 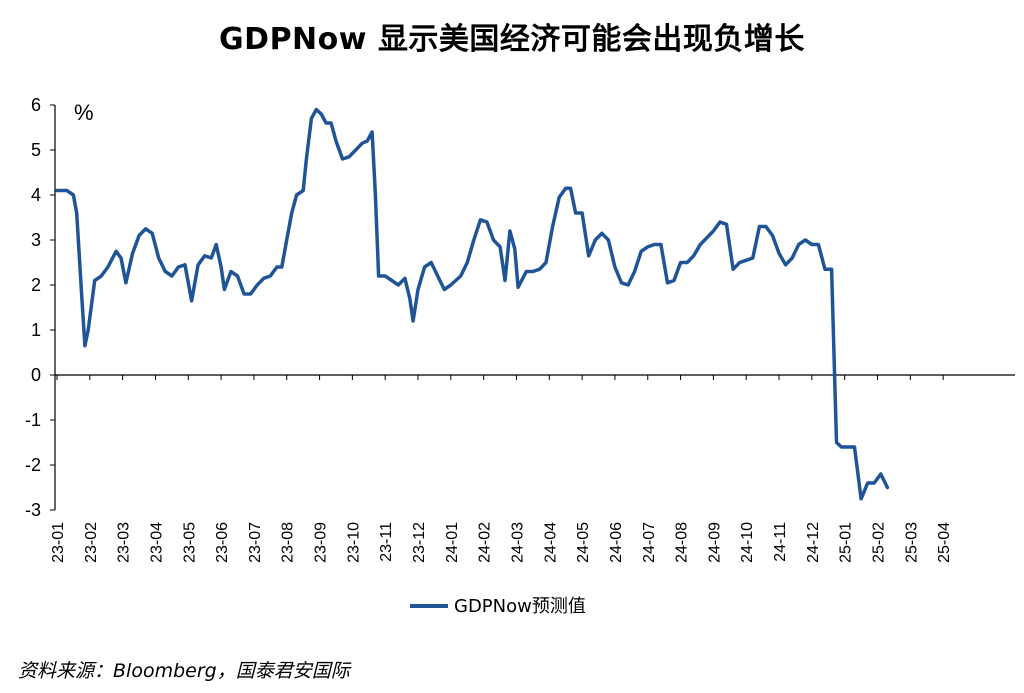 What do you see at coordinates (36, 240) in the screenshot?
I see `y-tick-label: 3` at bounding box center [36, 240].